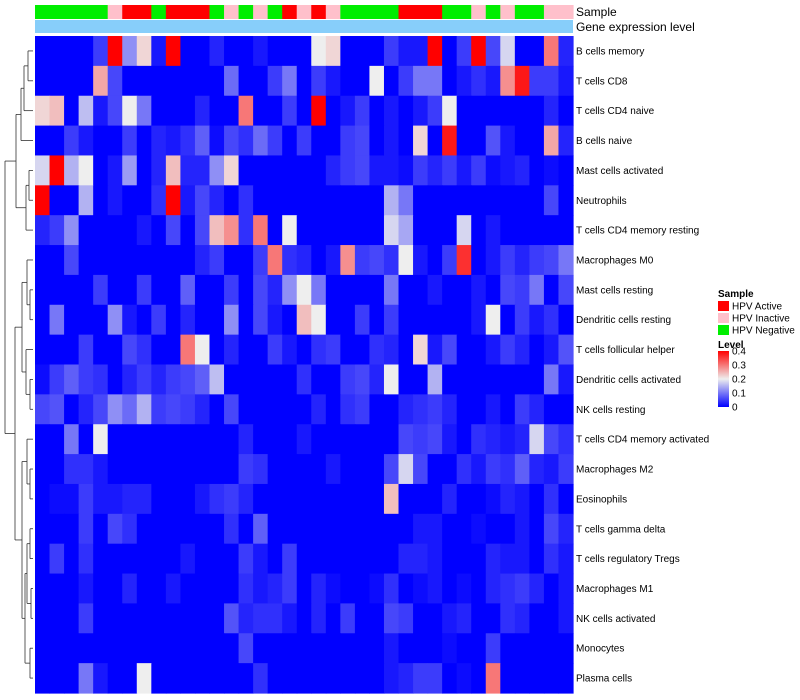 The image size is (800, 700). I want to click on row-label: B cells memory, so click(610, 51).